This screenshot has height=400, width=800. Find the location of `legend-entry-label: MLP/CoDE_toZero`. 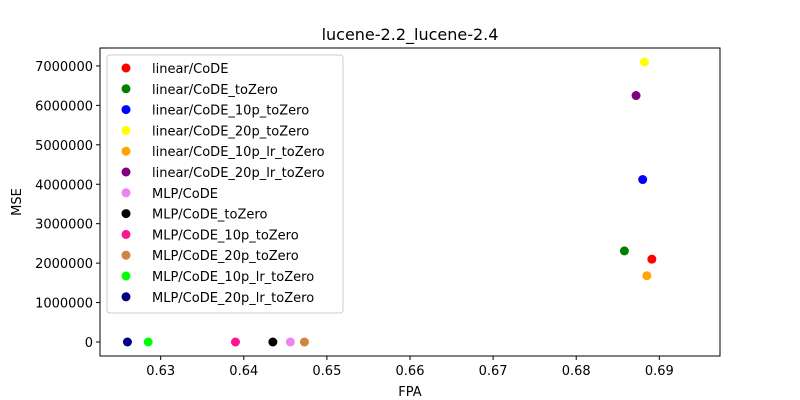

legend-entry-label: MLP/CoDE_toZero is located at coordinates (209, 215).